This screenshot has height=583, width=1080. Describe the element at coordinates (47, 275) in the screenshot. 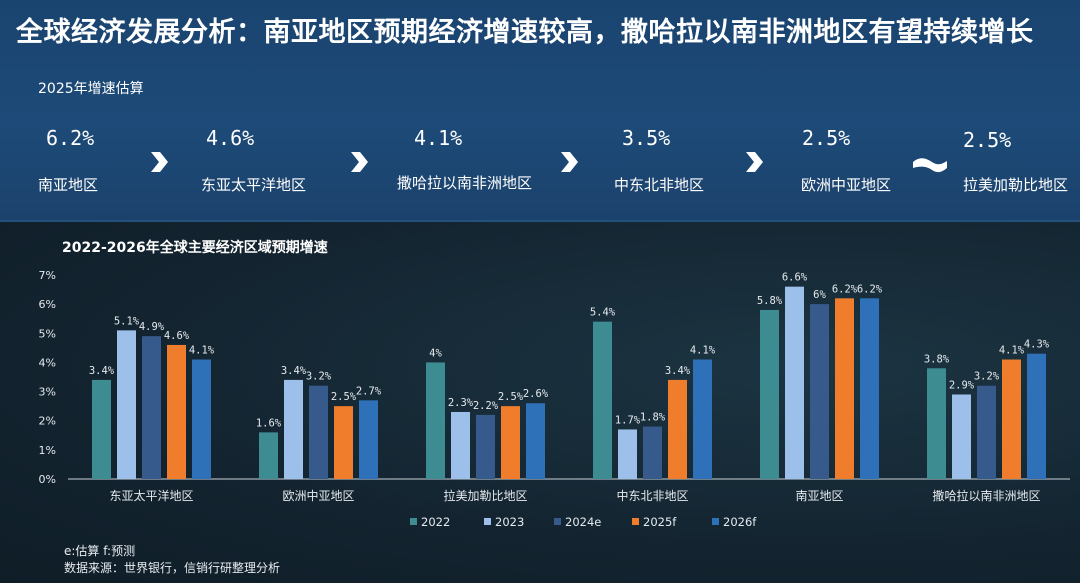

I see `y-tick-label: 7%` at that location.